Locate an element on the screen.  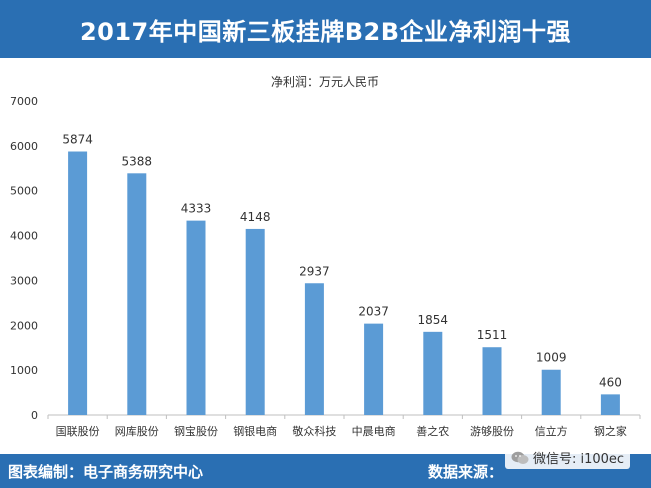
data-label: 4333 is located at coordinates (196, 209).